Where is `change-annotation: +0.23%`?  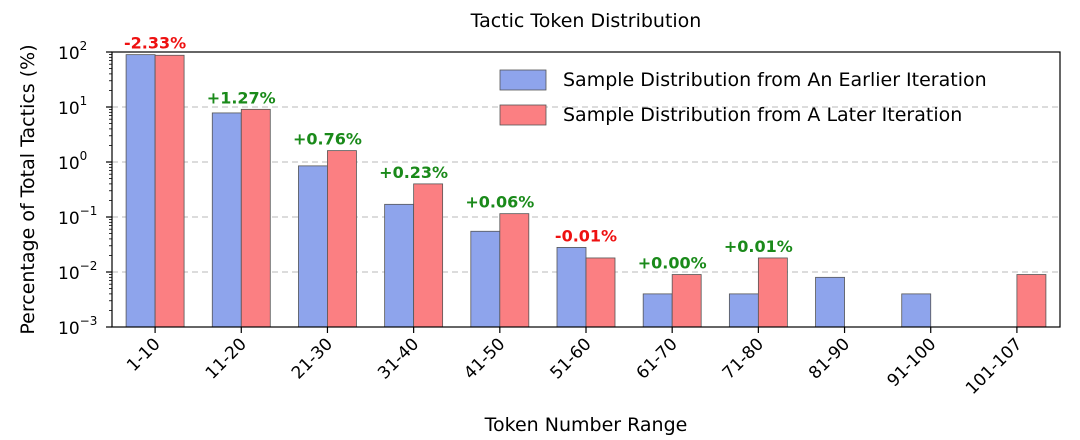
change-annotation: +0.23% is located at coordinates (413, 172).